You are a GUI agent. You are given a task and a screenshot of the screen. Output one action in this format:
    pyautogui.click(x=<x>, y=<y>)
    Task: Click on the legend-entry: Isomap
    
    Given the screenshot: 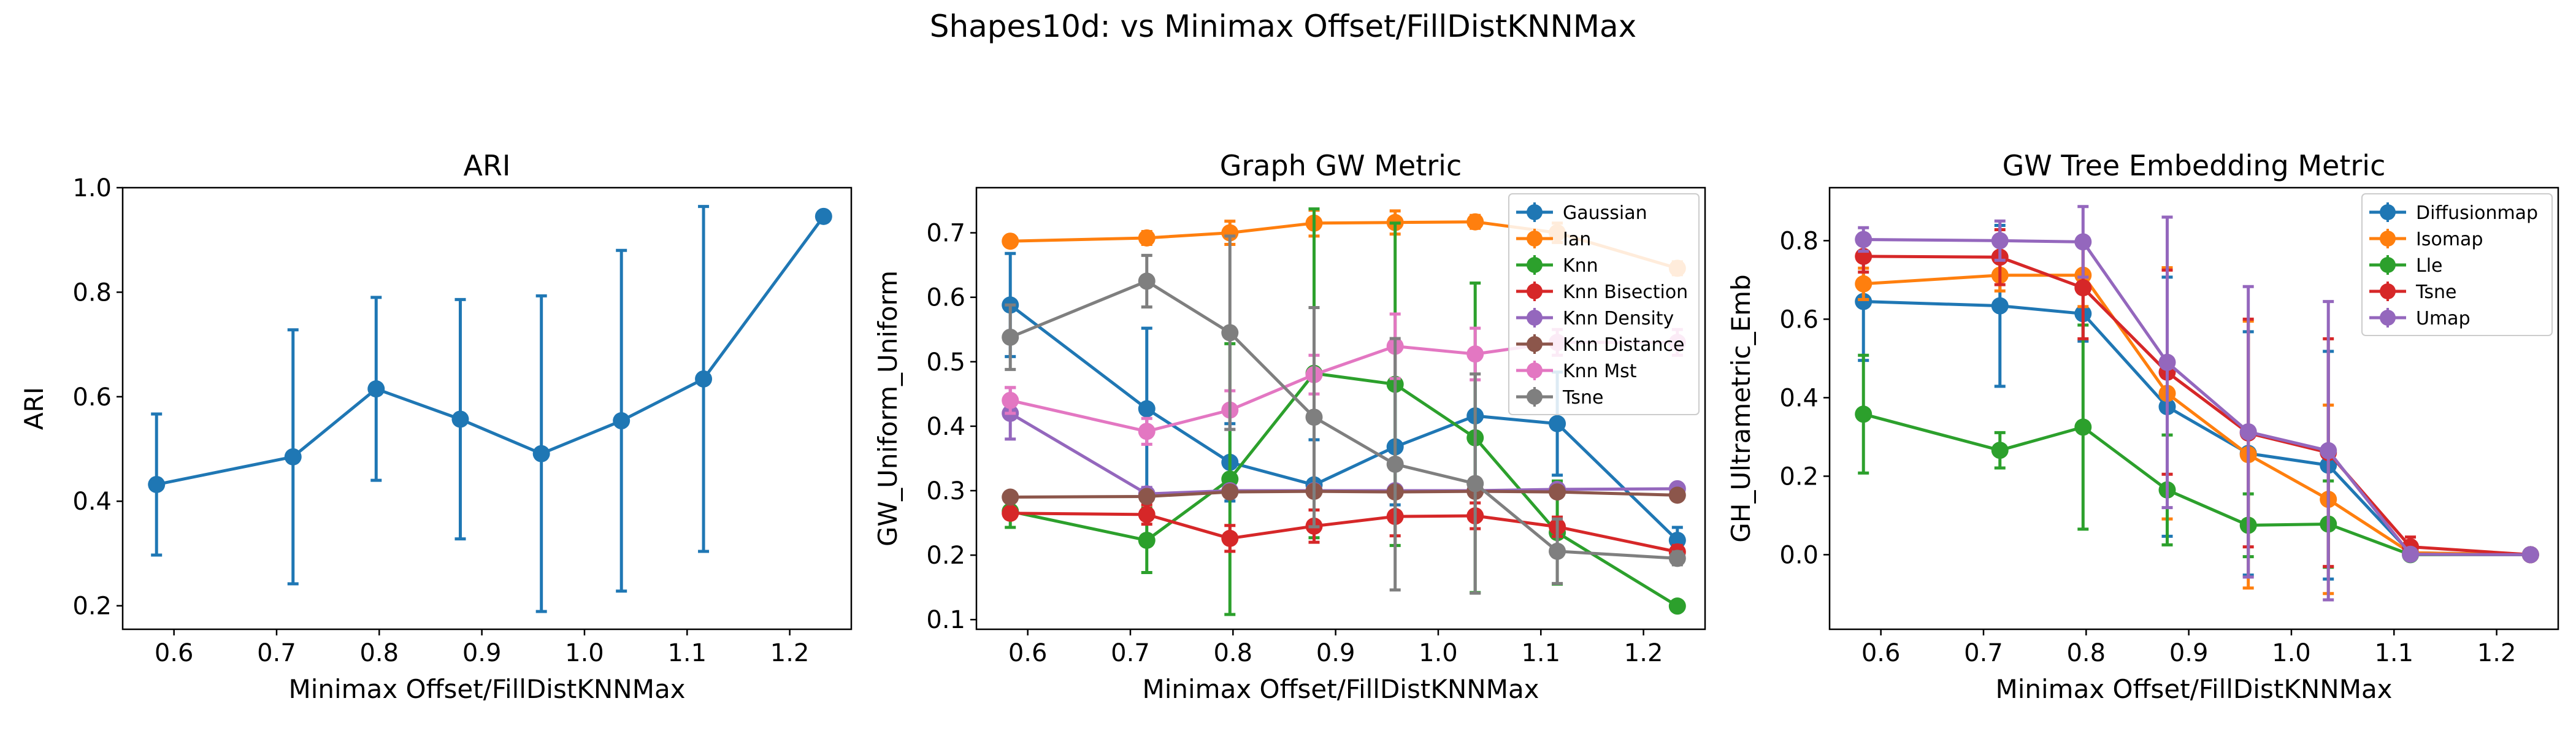 What is the action you would take?
    pyautogui.click(x=2426, y=239)
    